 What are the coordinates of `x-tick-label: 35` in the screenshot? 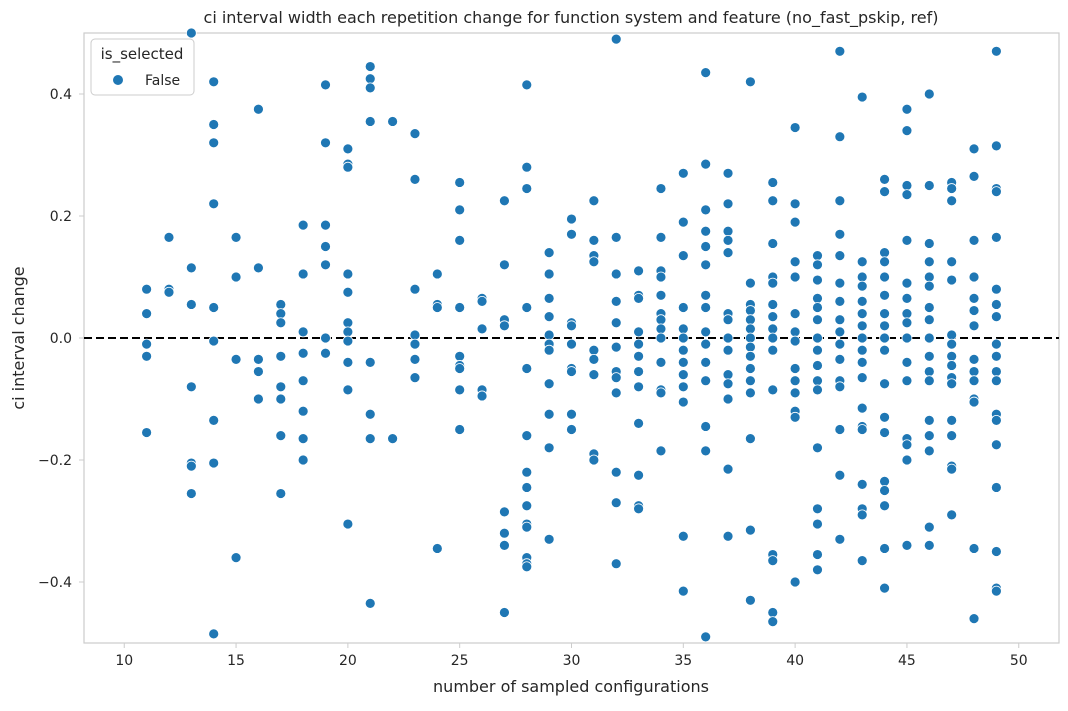 It's located at (683, 661).